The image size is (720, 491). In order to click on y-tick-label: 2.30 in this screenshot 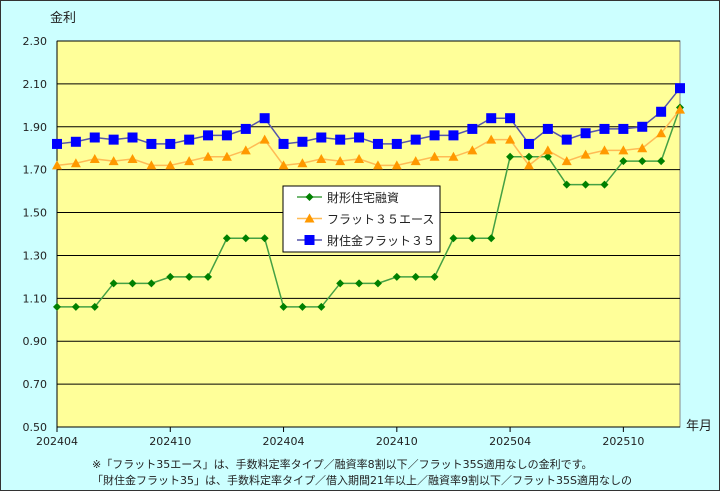, I will do `click(35, 41)`.